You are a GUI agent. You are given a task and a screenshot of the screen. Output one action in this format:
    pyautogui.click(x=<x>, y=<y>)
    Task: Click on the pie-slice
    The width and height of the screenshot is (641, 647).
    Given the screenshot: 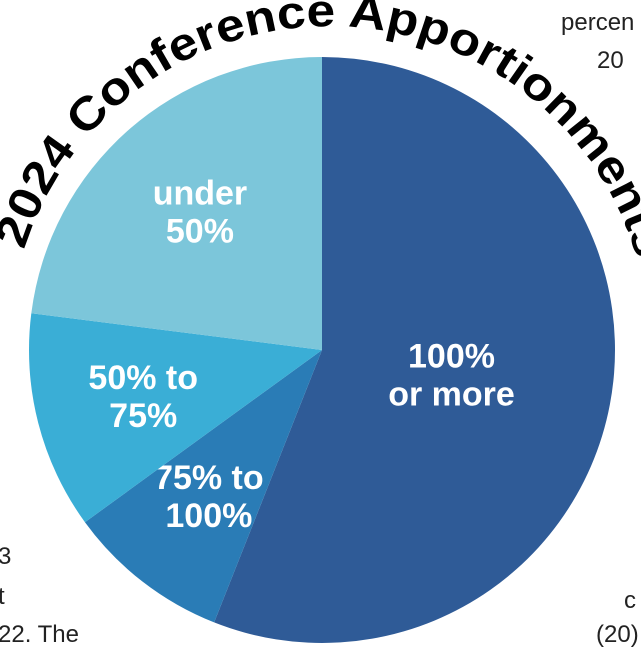 What is the action you would take?
    pyautogui.click(x=176, y=418)
    